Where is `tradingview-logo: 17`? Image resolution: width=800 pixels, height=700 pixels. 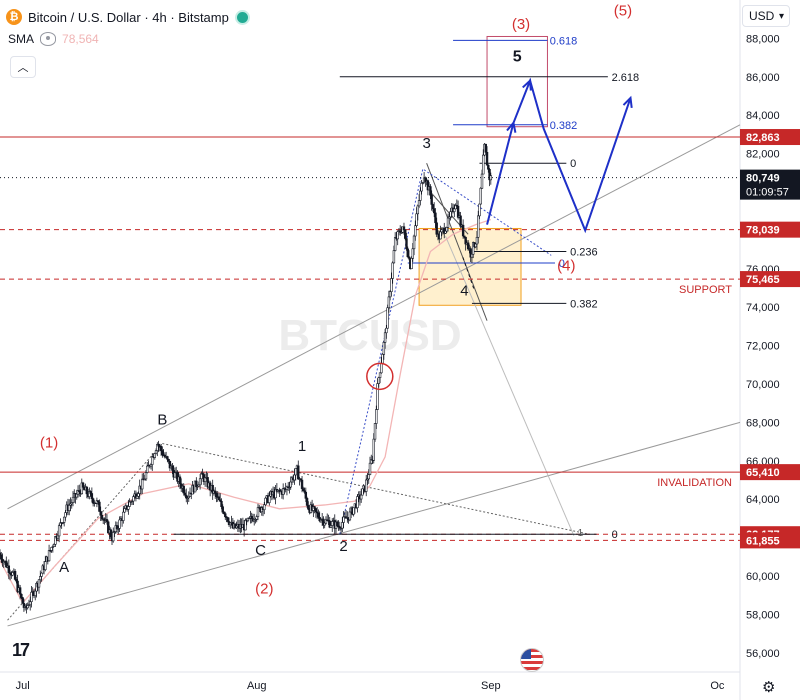 tradingview-logo: 17 is located at coordinates (21, 650).